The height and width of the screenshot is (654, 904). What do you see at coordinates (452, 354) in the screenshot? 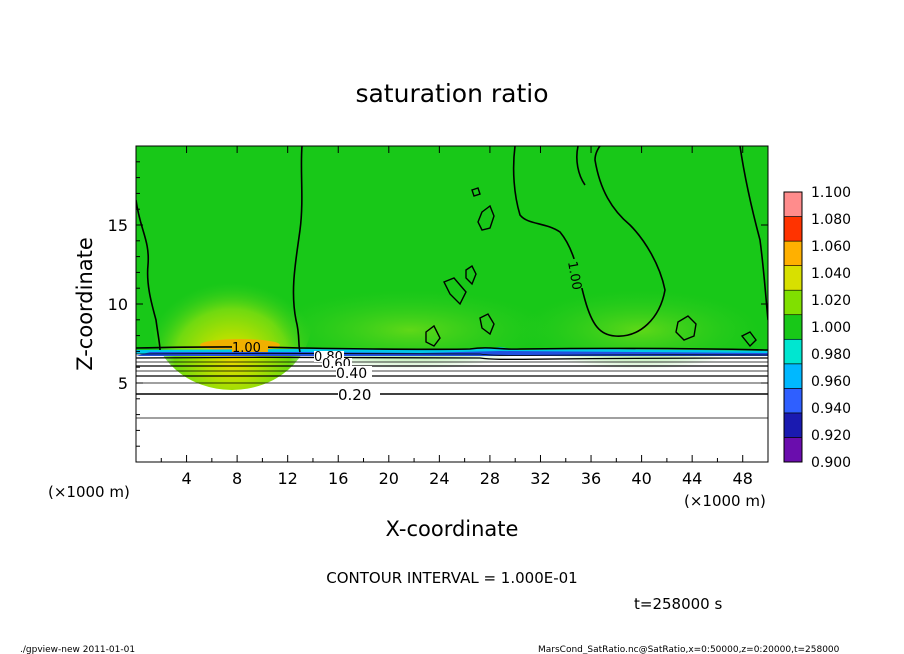
I see `contour-0.90` at bounding box center [452, 354].